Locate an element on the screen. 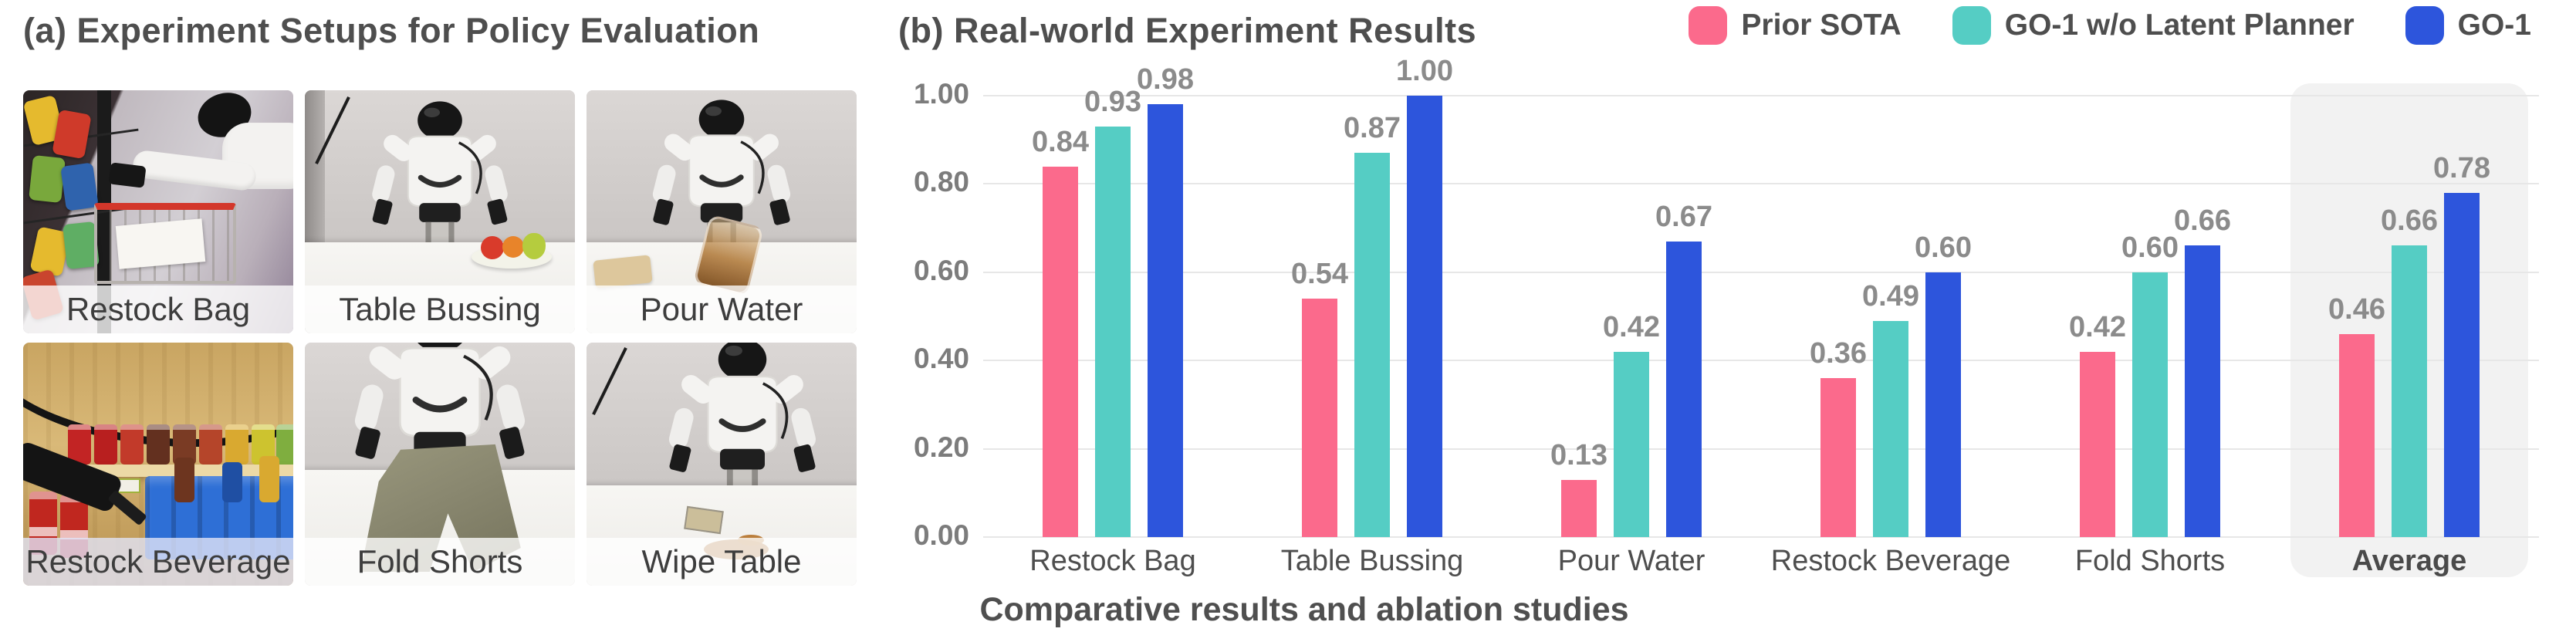  photo-label: Wipe Table is located at coordinates (721, 561).